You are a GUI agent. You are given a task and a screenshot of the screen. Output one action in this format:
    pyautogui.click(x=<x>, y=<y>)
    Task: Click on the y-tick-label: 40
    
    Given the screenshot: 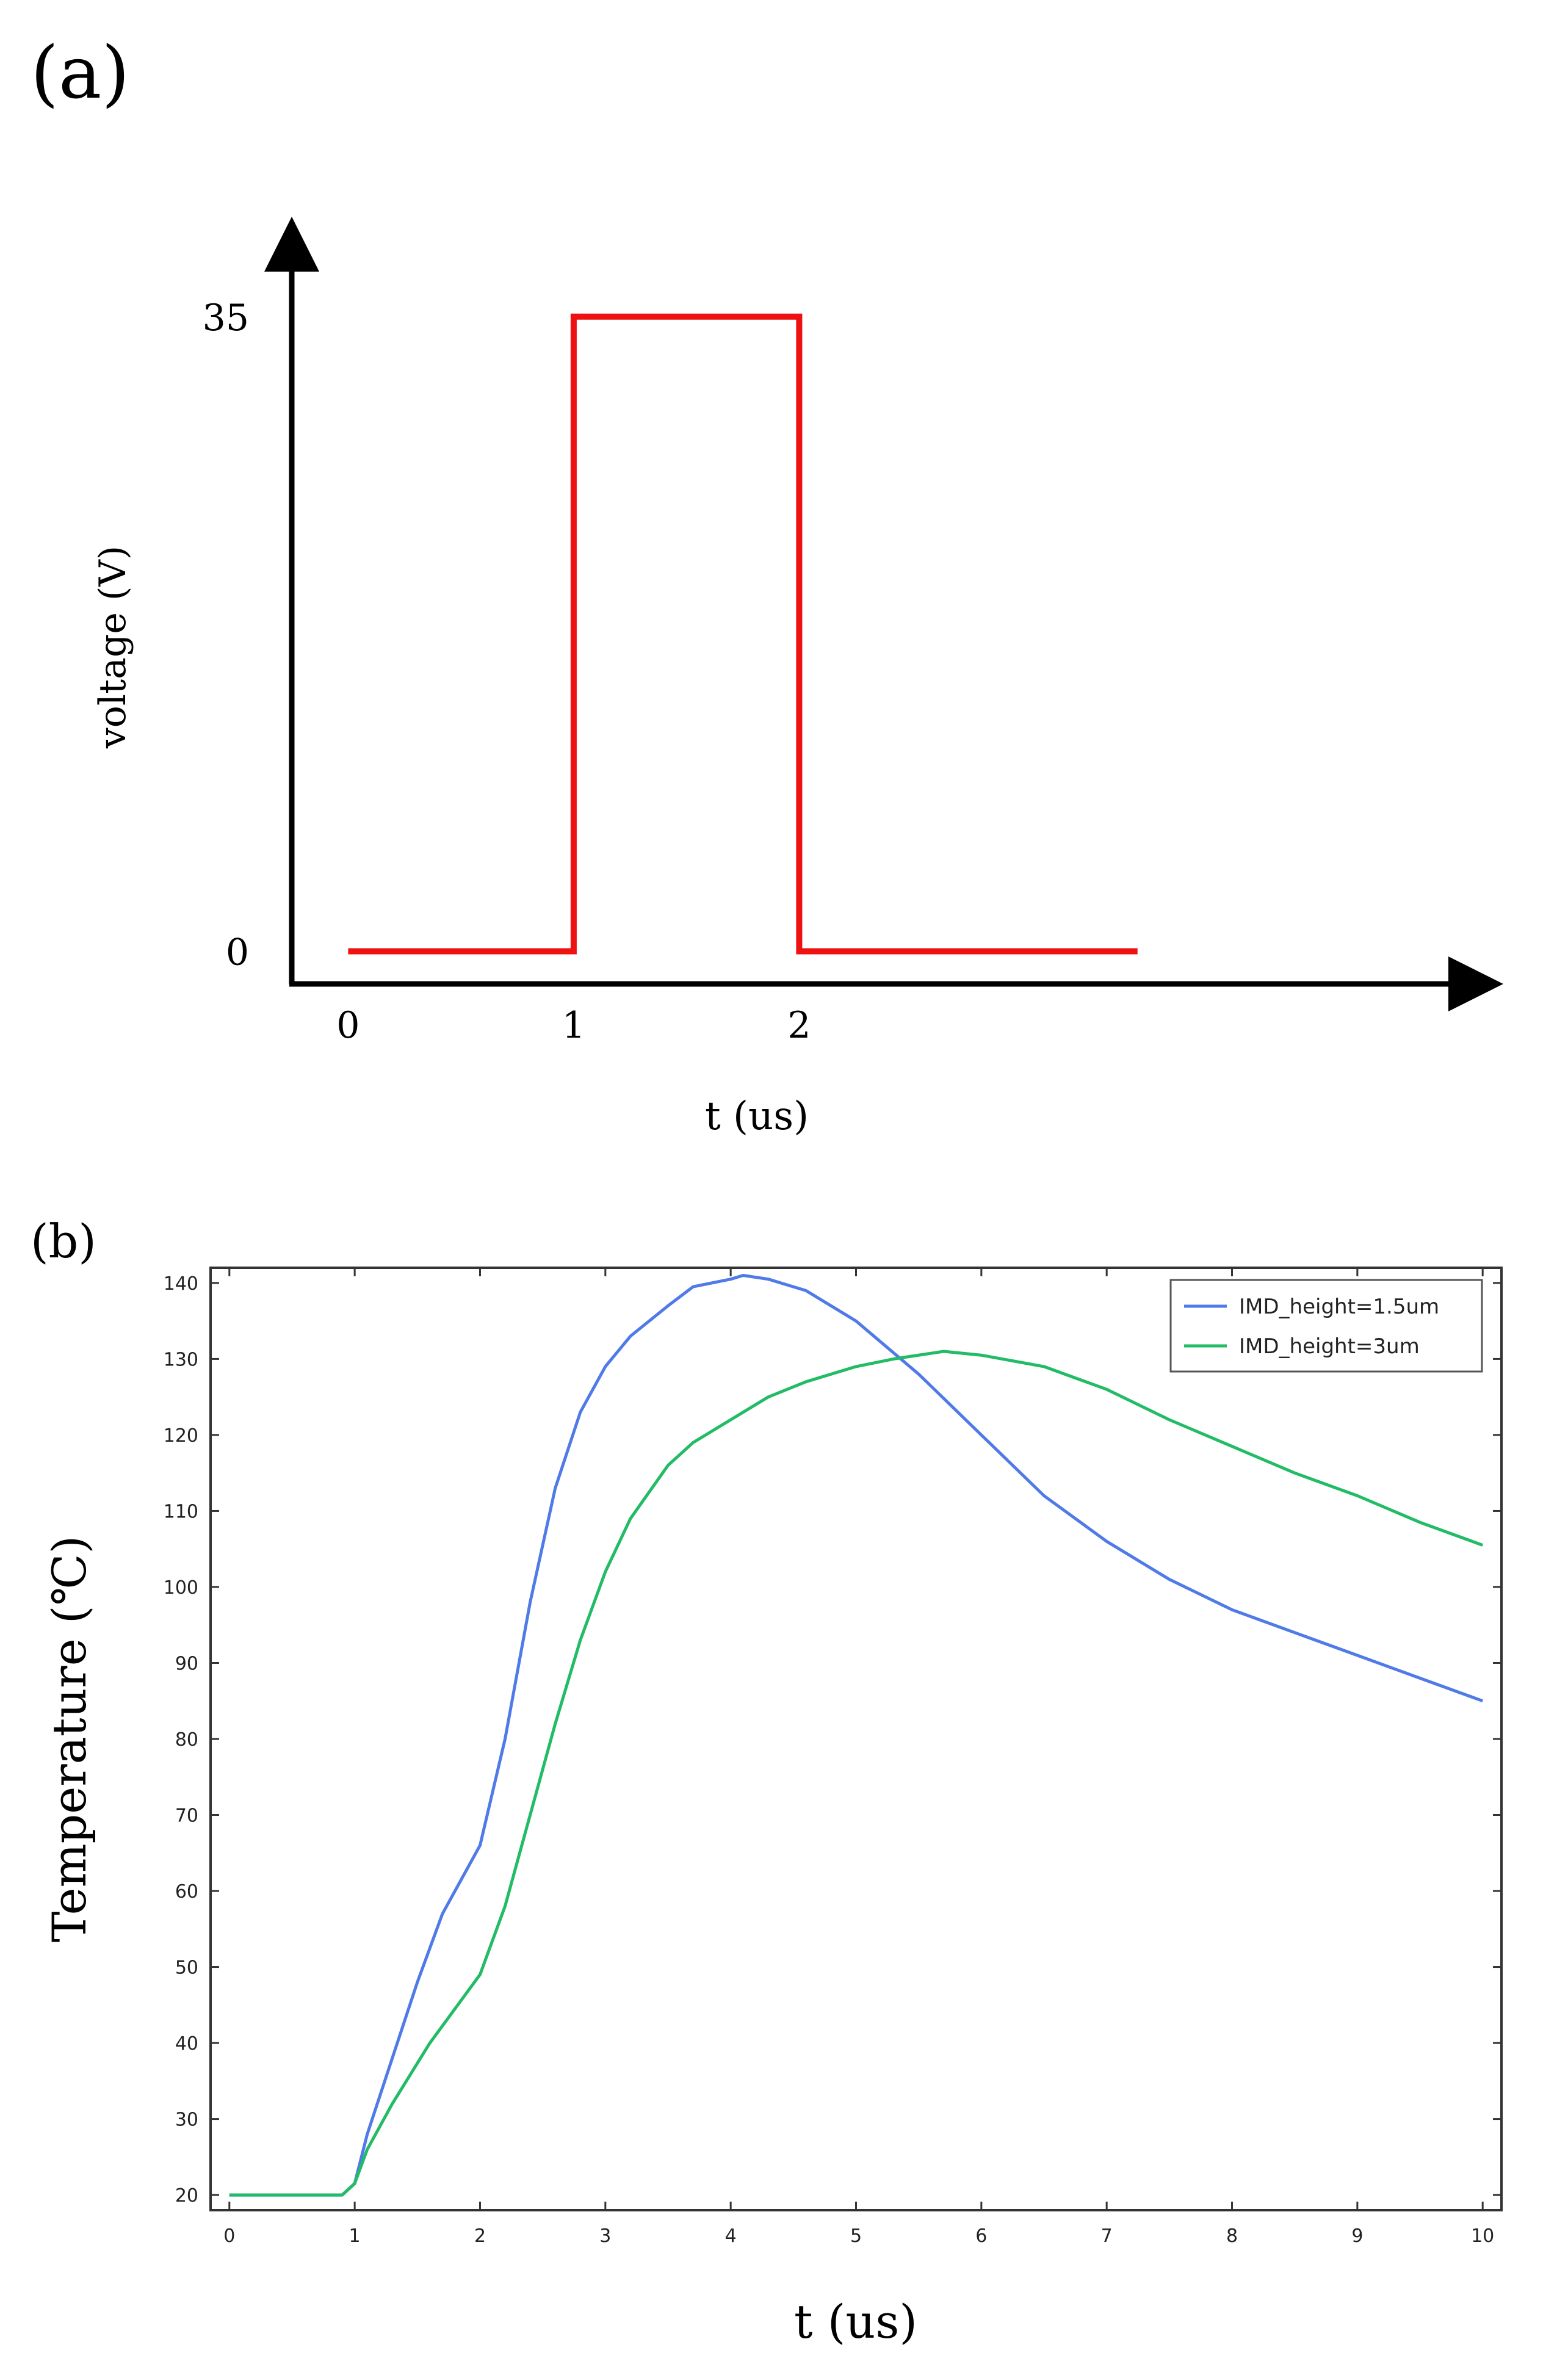 What is the action you would take?
    pyautogui.click(x=187, y=2044)
    